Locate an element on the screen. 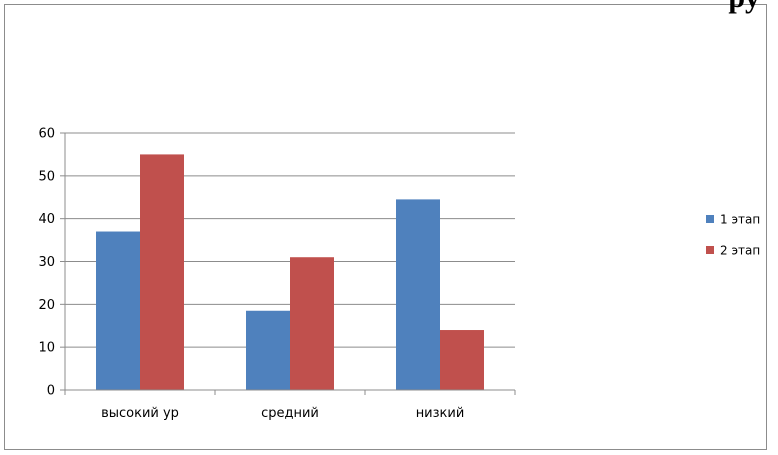 This screenshot has width=778, height=455. y-tick-label-10: 10 is located at coordinates (46, 348).